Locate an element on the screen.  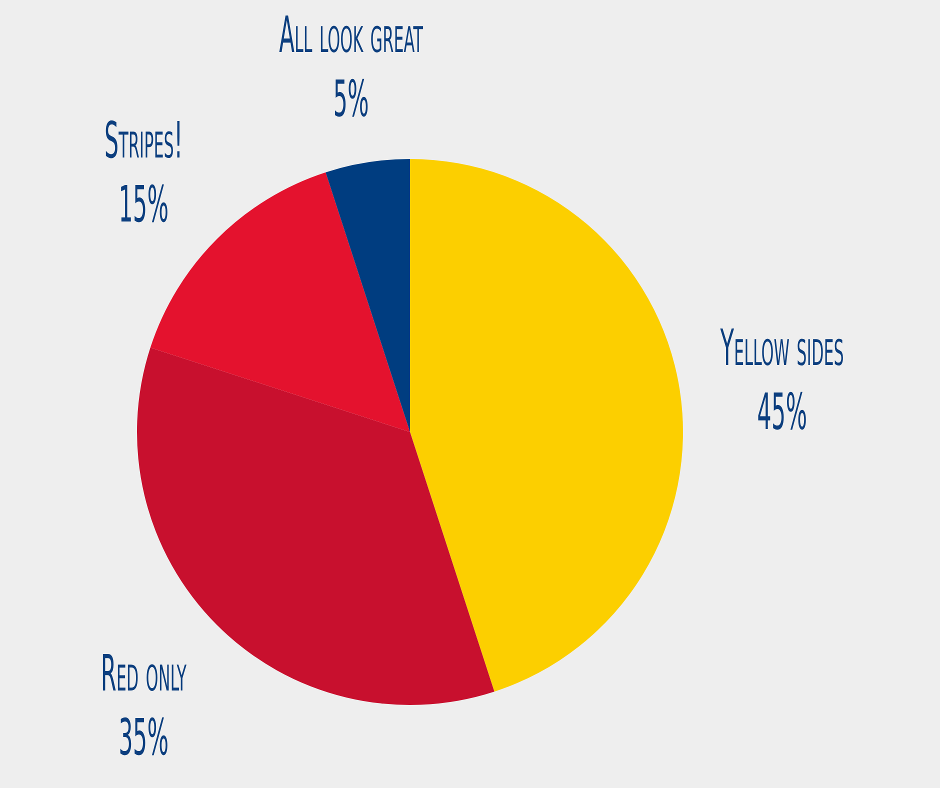
data-label: 5% is located at coordinates (351, 99).